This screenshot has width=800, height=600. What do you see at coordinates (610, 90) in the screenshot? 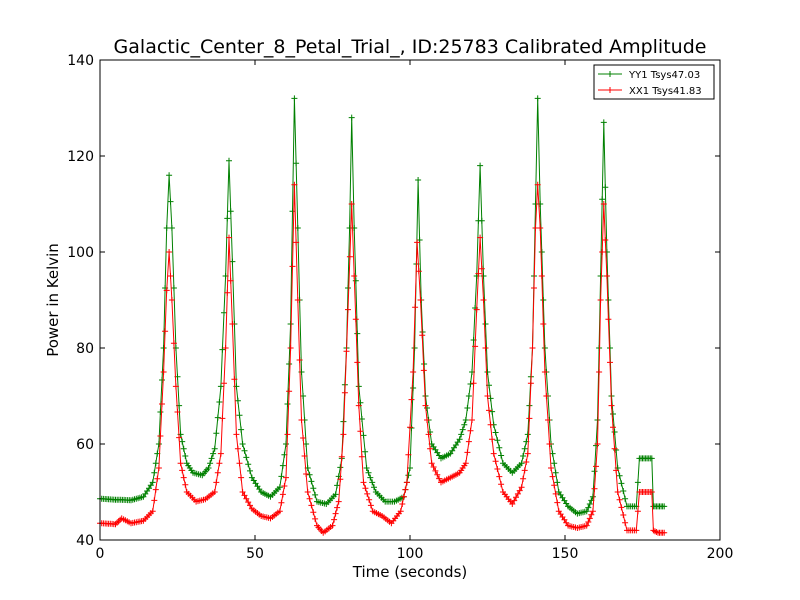
I see `legend-marker` at bounding box center [610, 90].